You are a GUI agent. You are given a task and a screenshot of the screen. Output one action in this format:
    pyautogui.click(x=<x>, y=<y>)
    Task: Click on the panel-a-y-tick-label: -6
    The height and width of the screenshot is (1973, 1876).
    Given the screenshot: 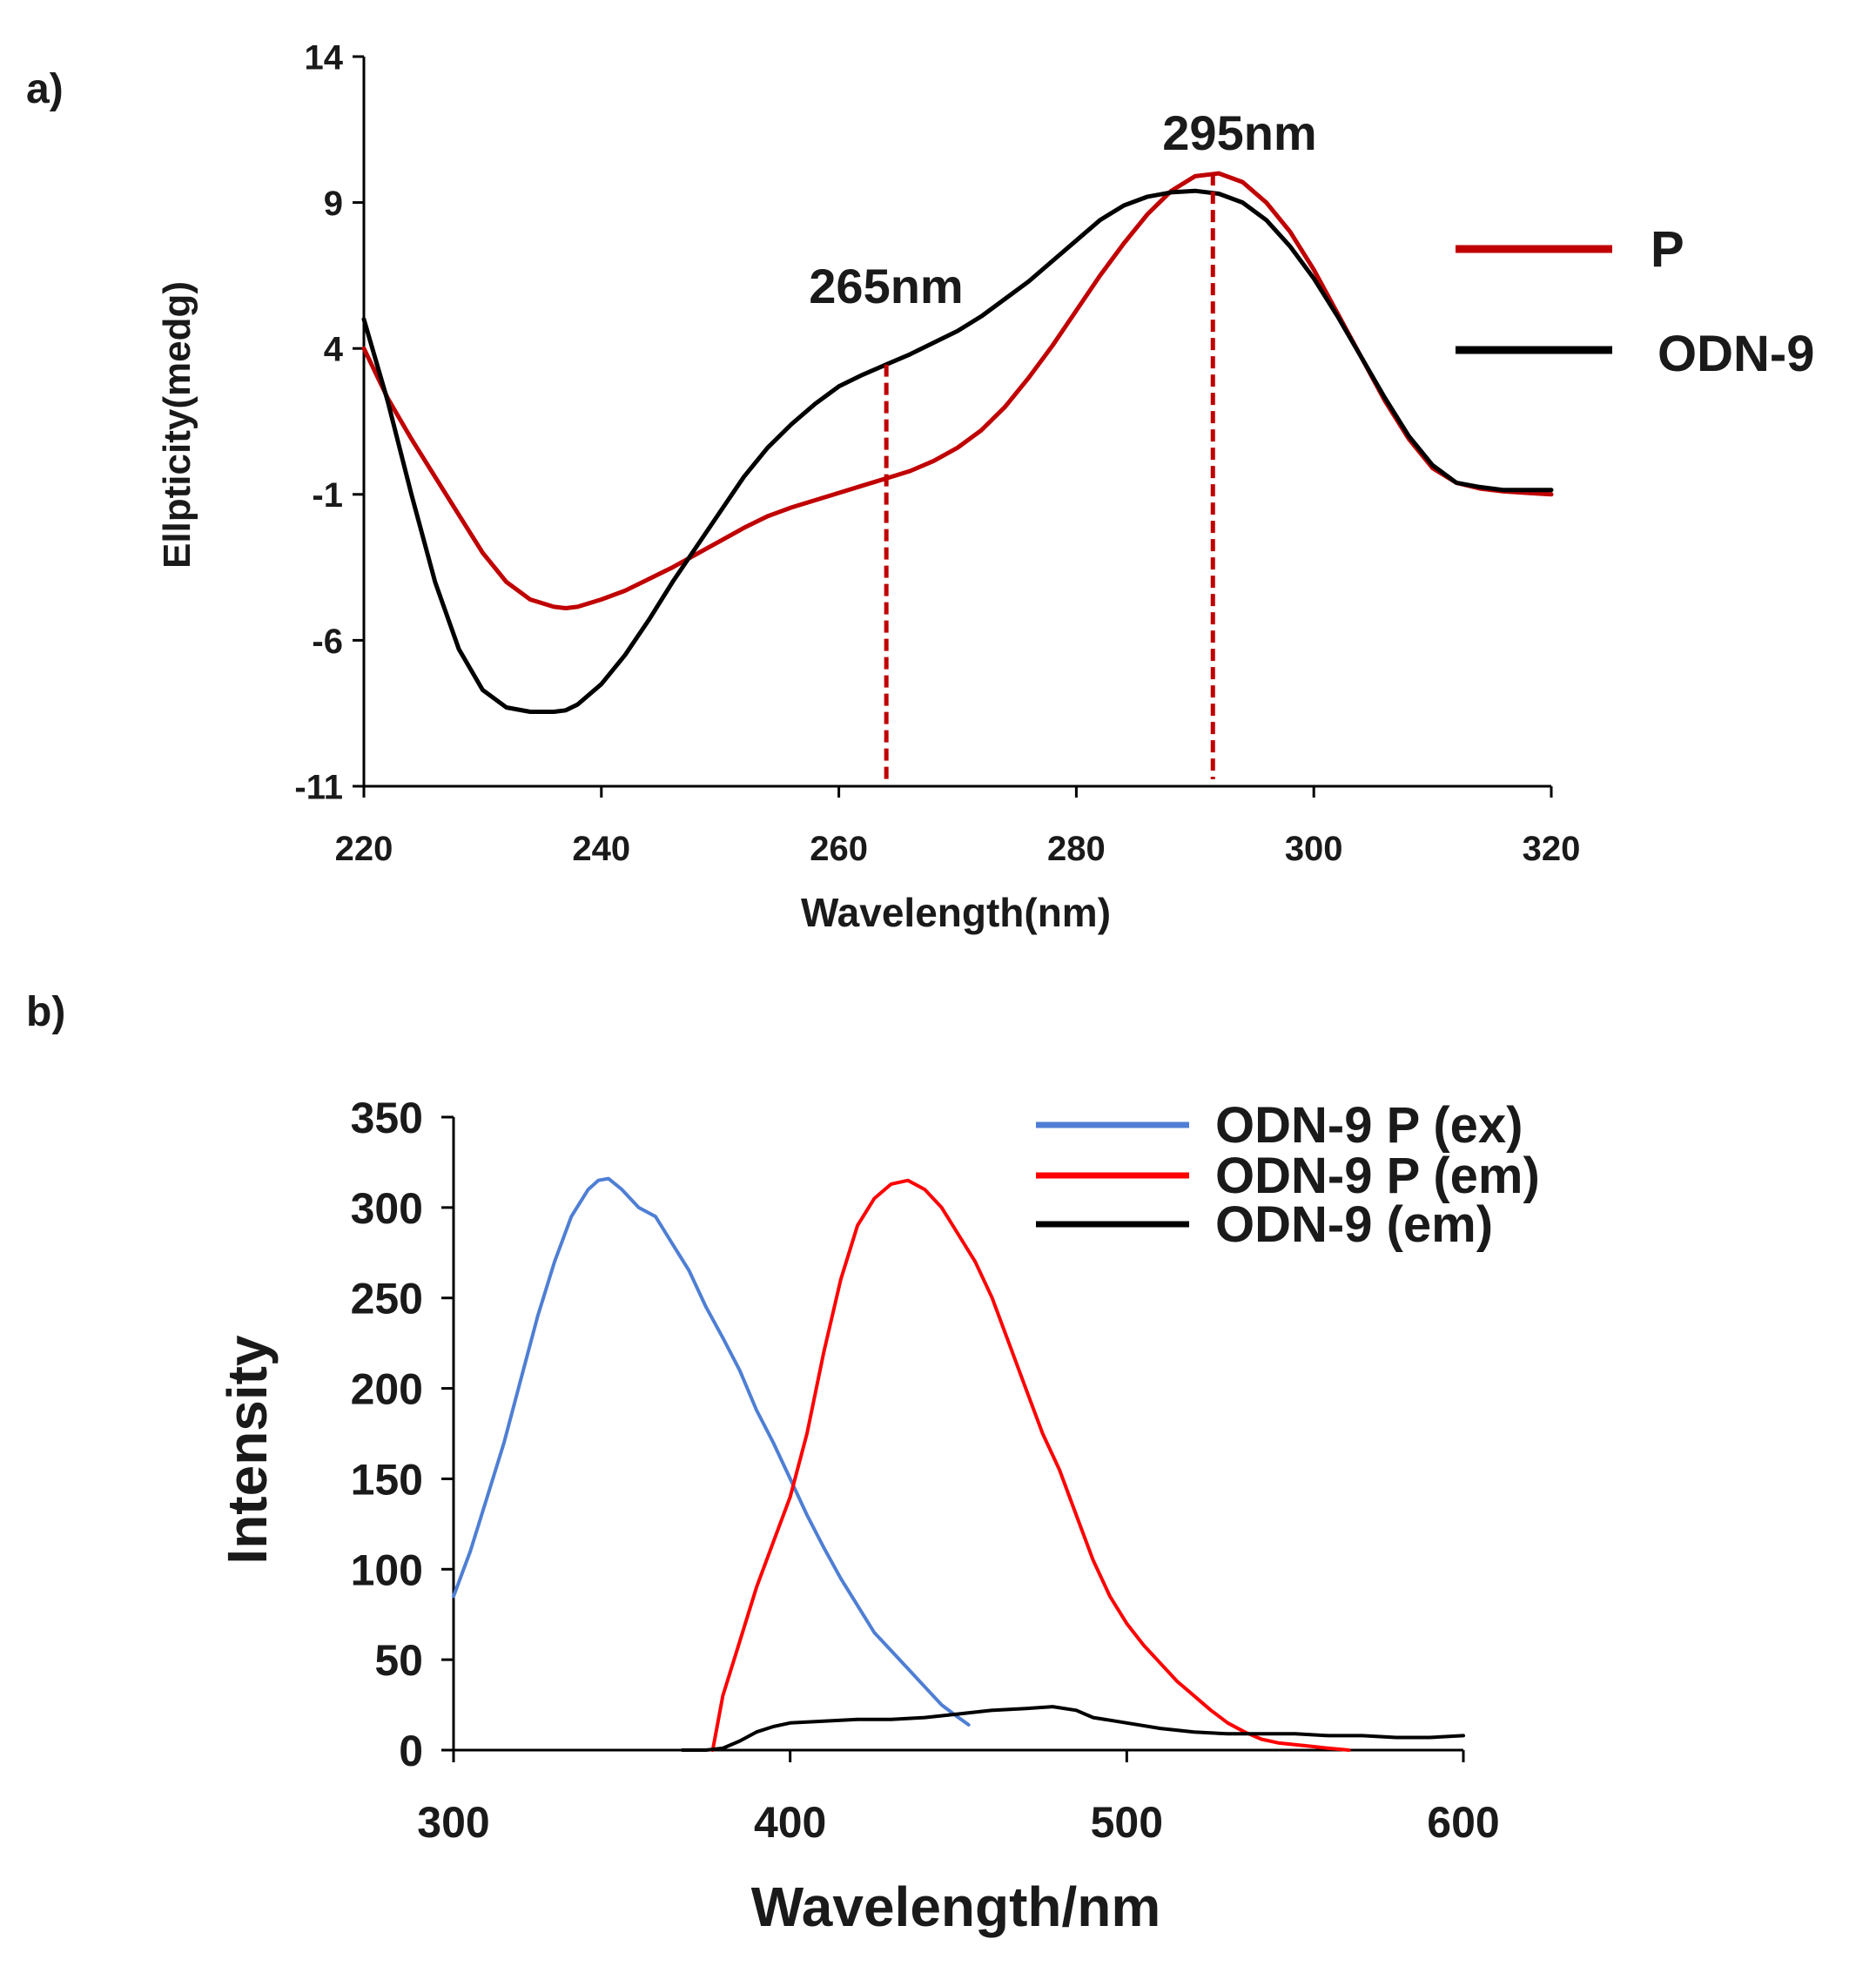 What is the action you would take?
    pyautogui.click(x=327, y=642)
    